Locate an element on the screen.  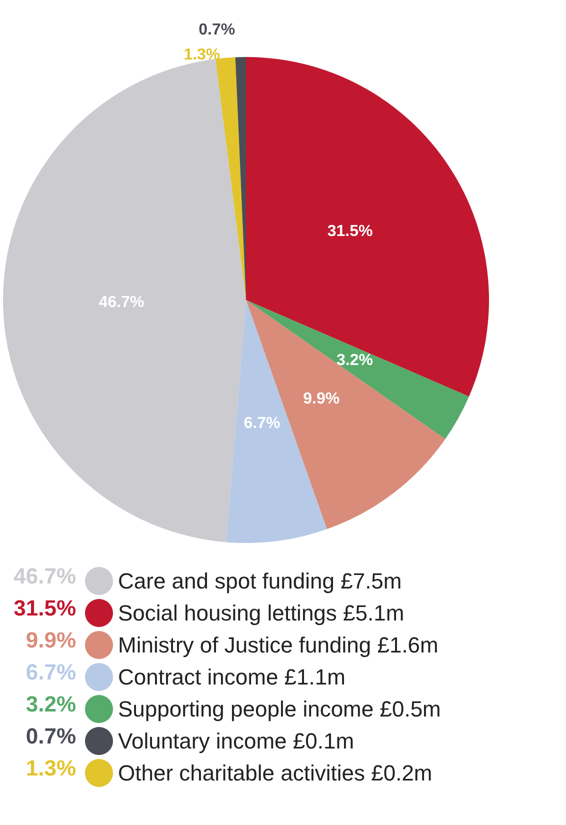
data-label: 3.2% is located at coordinates (354, 361).